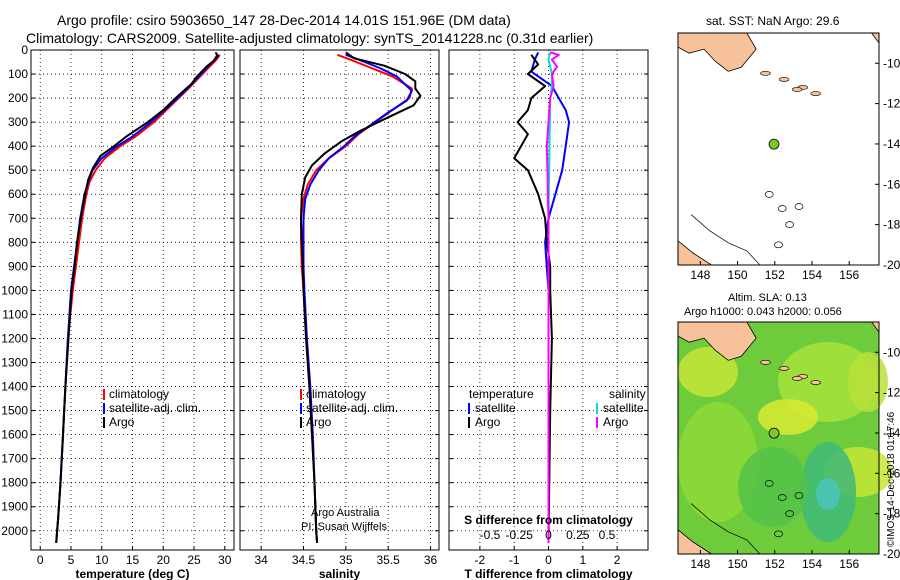  What do you see at coordinates (891, 514) in the screenshot?
I see `map-ytick-label: -18` at bounding box center [891, 514].